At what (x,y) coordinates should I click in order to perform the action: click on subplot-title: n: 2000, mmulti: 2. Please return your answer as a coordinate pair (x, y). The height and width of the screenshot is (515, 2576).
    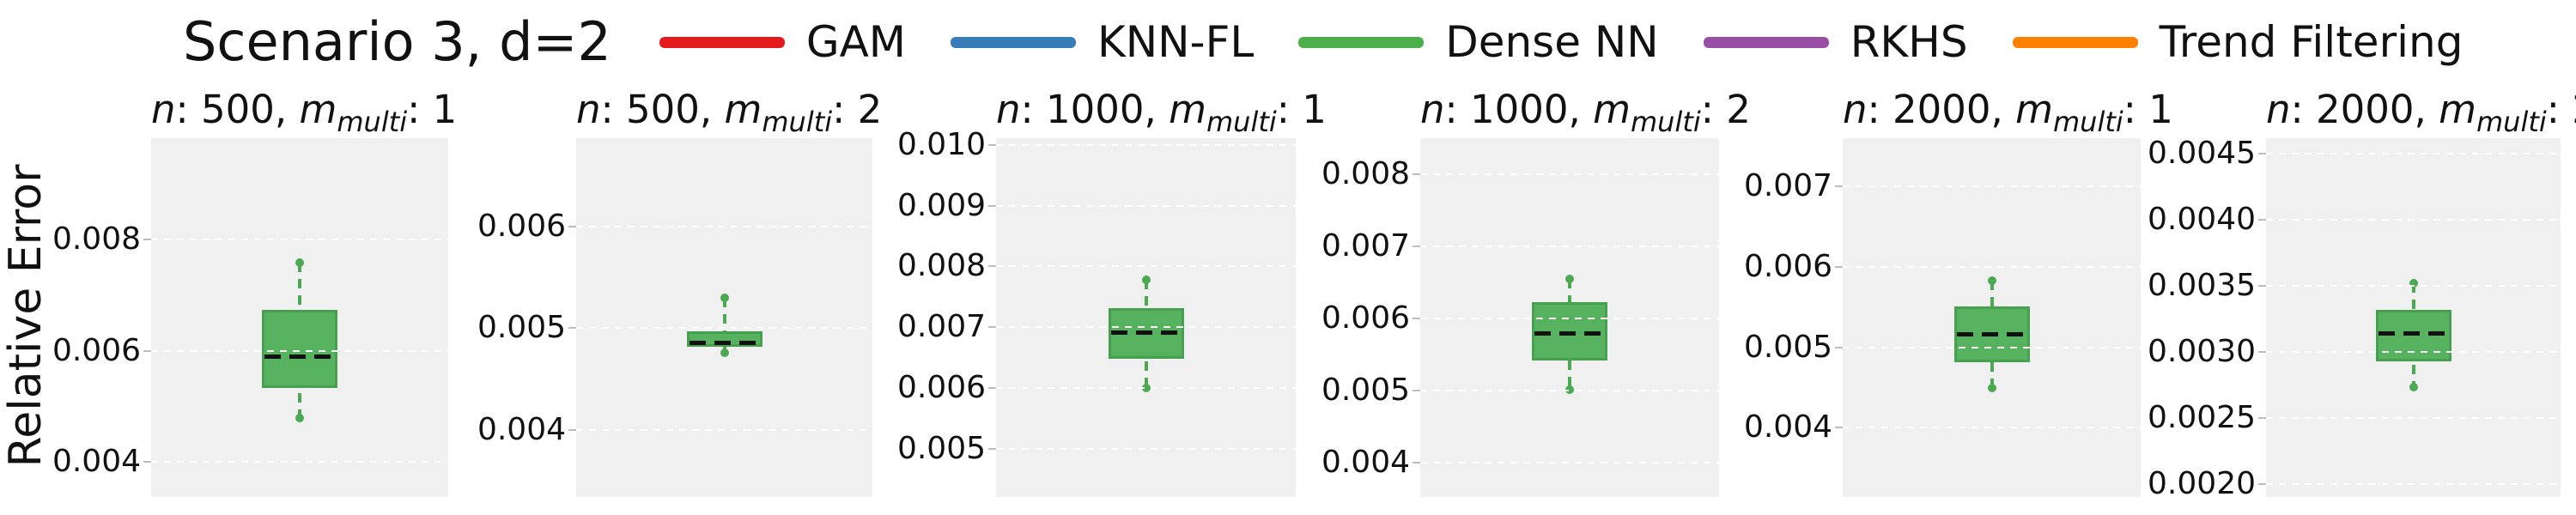
    Looking at the image, I should click on (2421, 112).